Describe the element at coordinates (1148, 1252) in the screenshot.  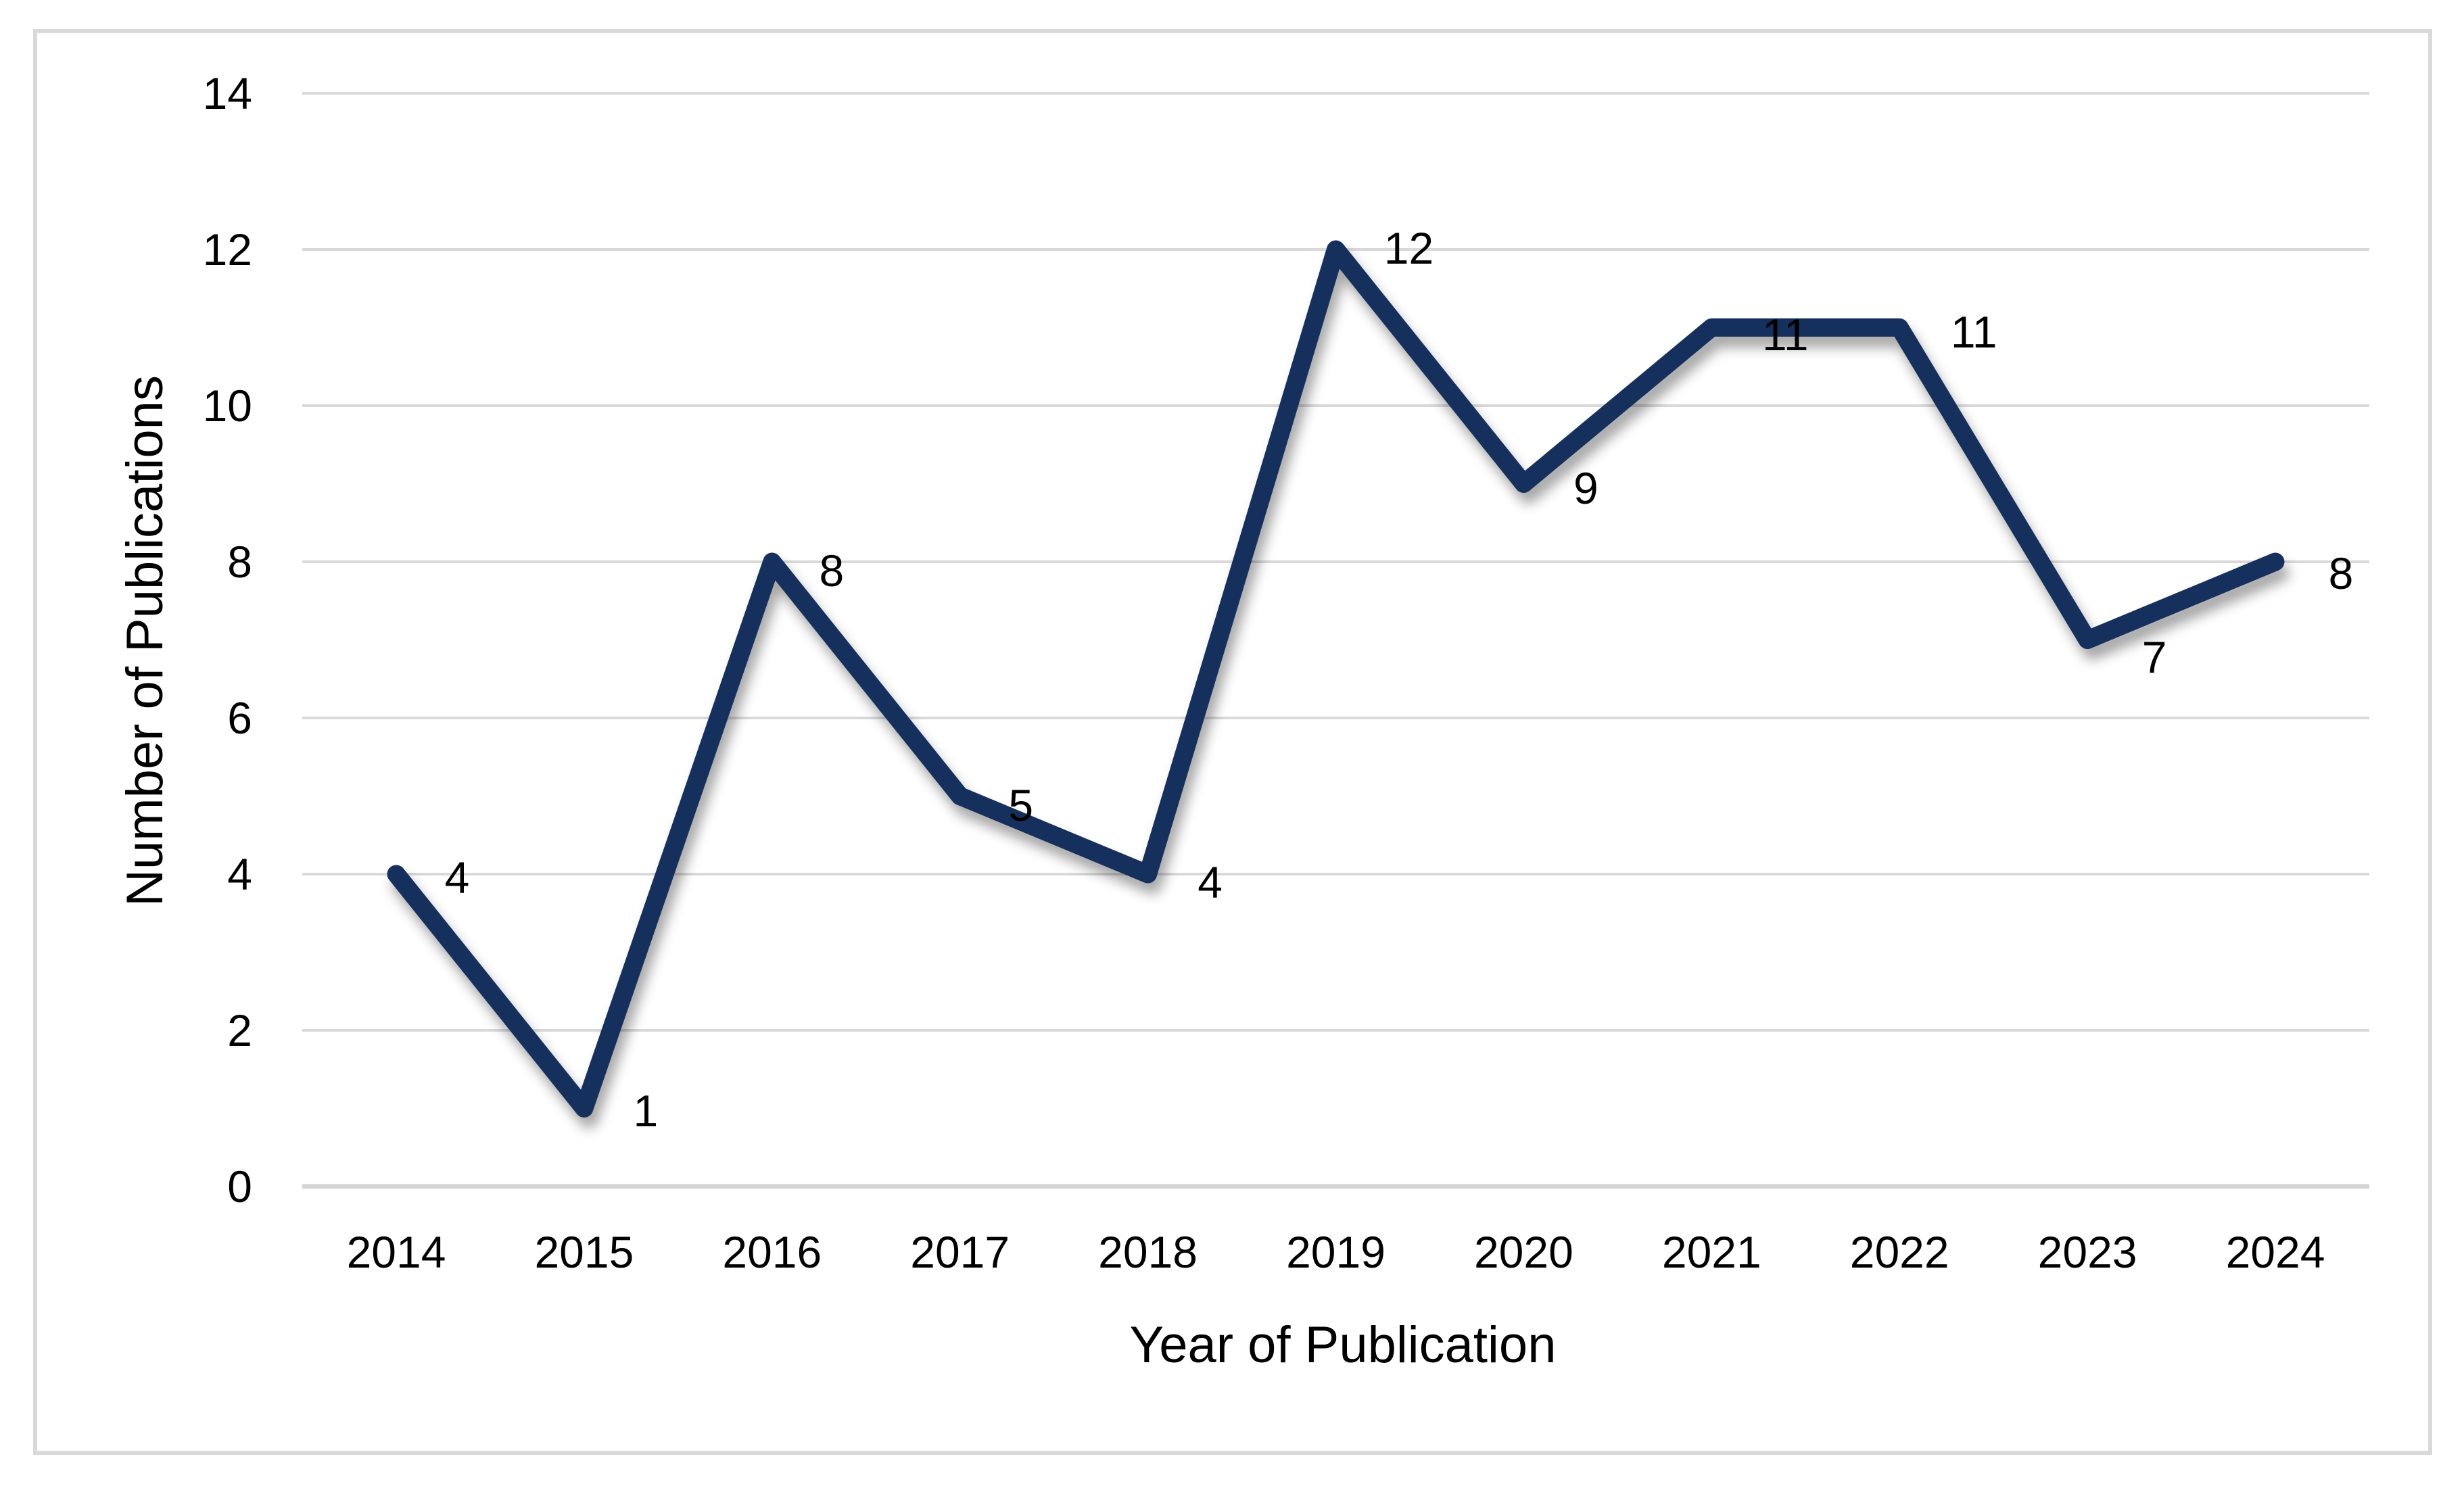
I see `x-tick-label: 2018` at that location.